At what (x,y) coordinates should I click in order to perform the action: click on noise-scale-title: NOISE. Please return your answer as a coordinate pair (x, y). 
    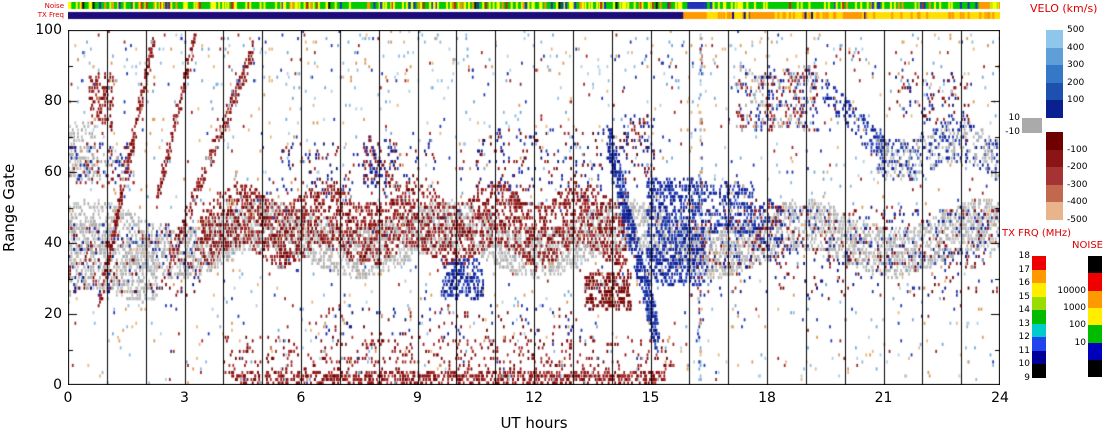
    Looking at the image, I should click on (1087, 245).